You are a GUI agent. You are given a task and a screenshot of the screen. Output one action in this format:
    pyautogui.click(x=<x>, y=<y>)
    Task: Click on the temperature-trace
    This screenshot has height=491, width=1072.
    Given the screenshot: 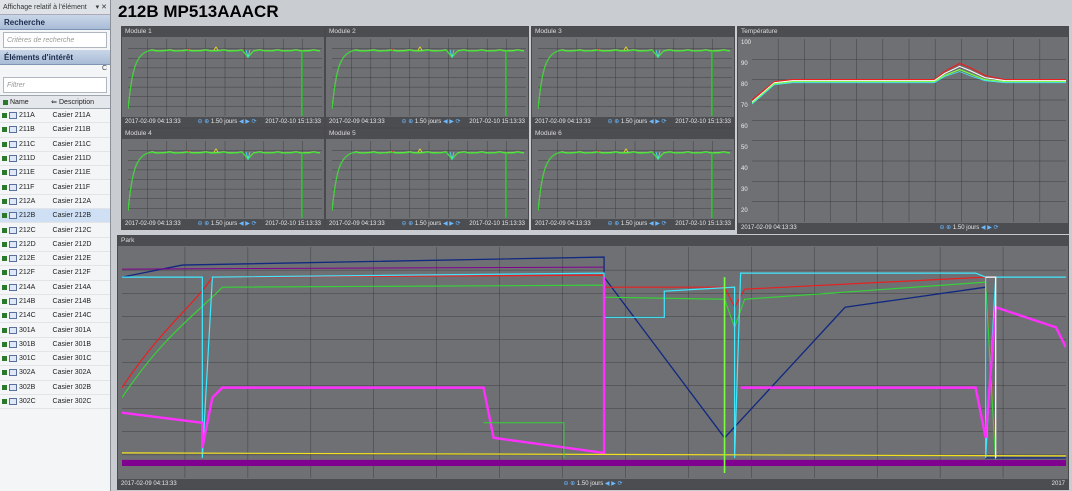 What is the action you would take?
    pyautogui.click(x=909, y=86)
    